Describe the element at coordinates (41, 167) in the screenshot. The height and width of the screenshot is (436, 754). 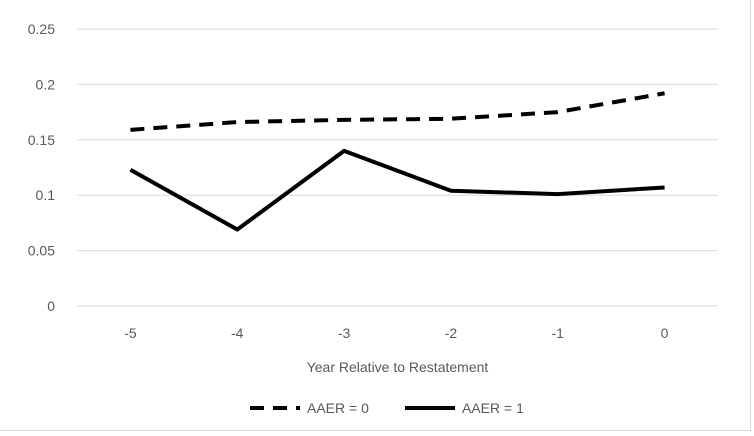
I see `y-axis-tick-labels: 0 0.05 0.1 0.15 0.2 0.25` at that location.